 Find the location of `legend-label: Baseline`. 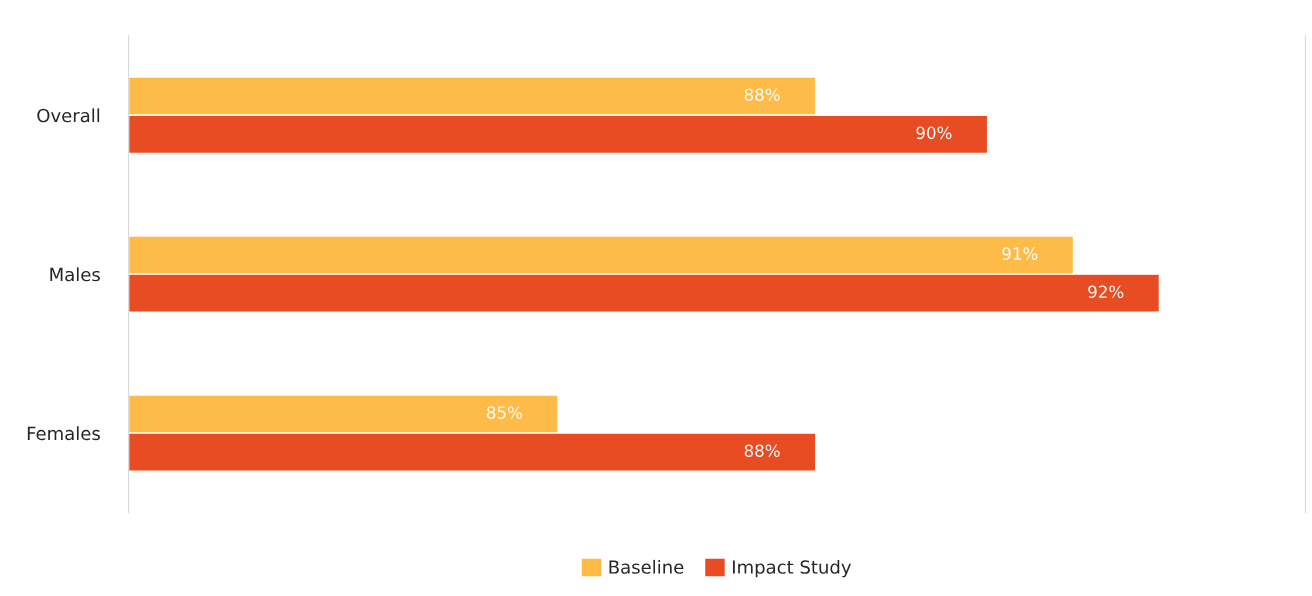

legend-label: Baseline is located at coordinates (646, 566).